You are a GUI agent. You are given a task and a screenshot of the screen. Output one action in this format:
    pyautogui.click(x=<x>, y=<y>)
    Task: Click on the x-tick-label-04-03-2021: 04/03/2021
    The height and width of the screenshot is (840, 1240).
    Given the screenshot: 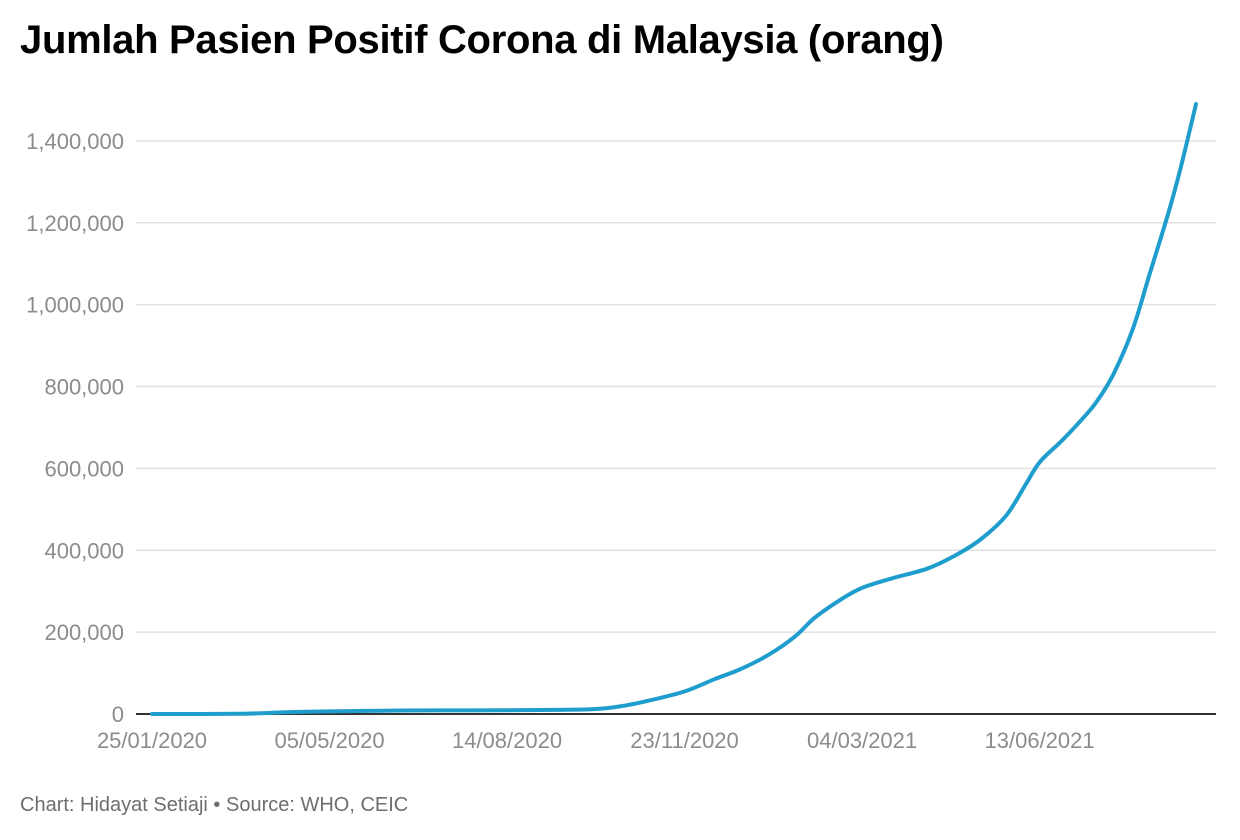 What is the action you would take?
    pyautogui.click(x=862, y=740)
    